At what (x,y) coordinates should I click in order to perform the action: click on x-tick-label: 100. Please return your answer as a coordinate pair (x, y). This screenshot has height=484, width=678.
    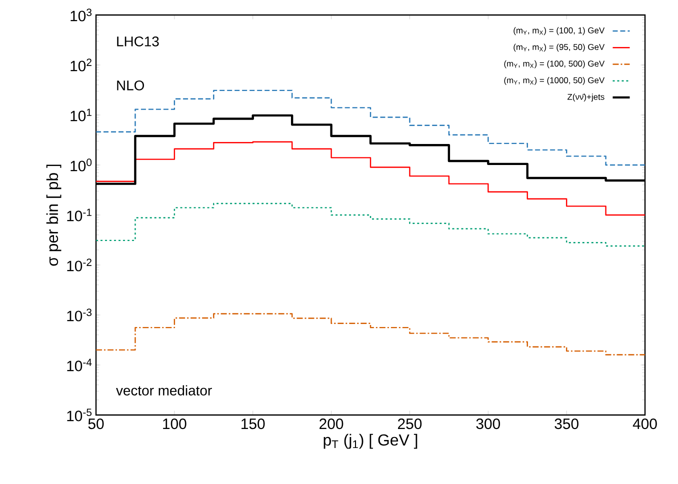
    Looking at the image, I should click on (174, 424).